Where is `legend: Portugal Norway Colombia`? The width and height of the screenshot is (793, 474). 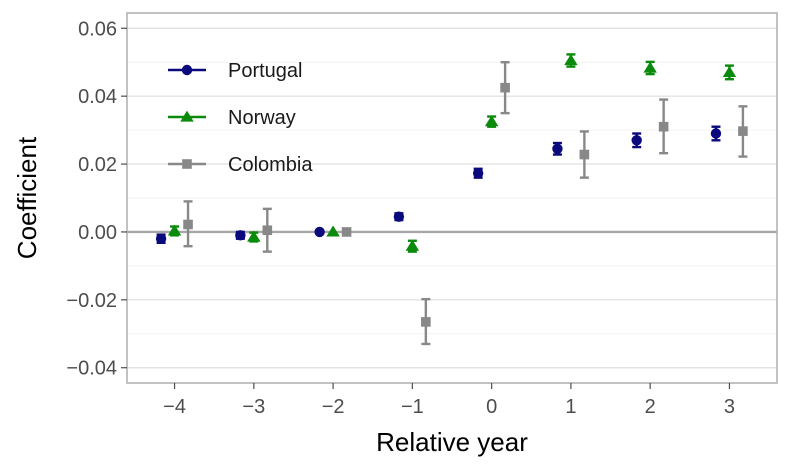 legend: Portugal Norway Colombia is located at coordinates (240, 118).